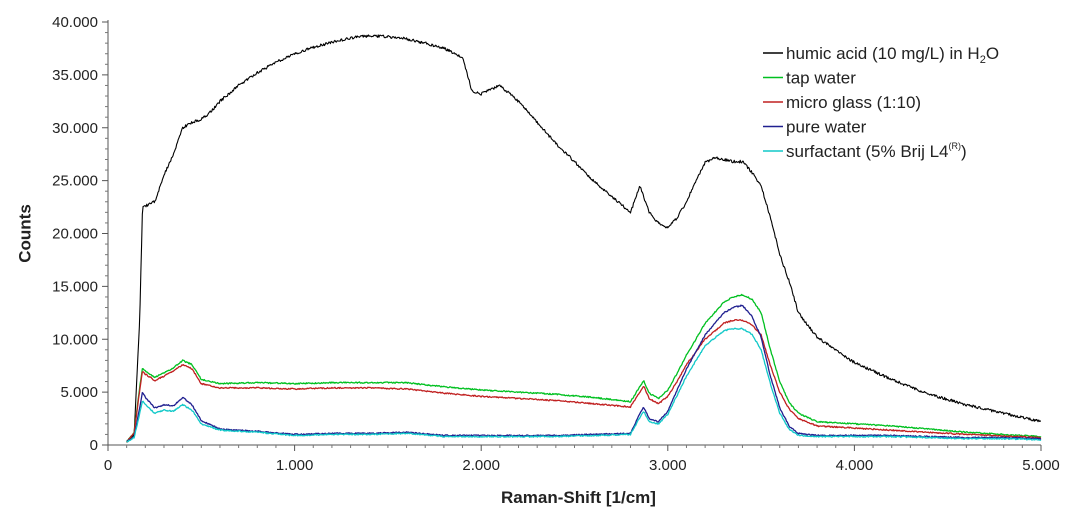  I want to click on legend-label: humic acid (10 mg/L) in H2O, so click(892, 55).